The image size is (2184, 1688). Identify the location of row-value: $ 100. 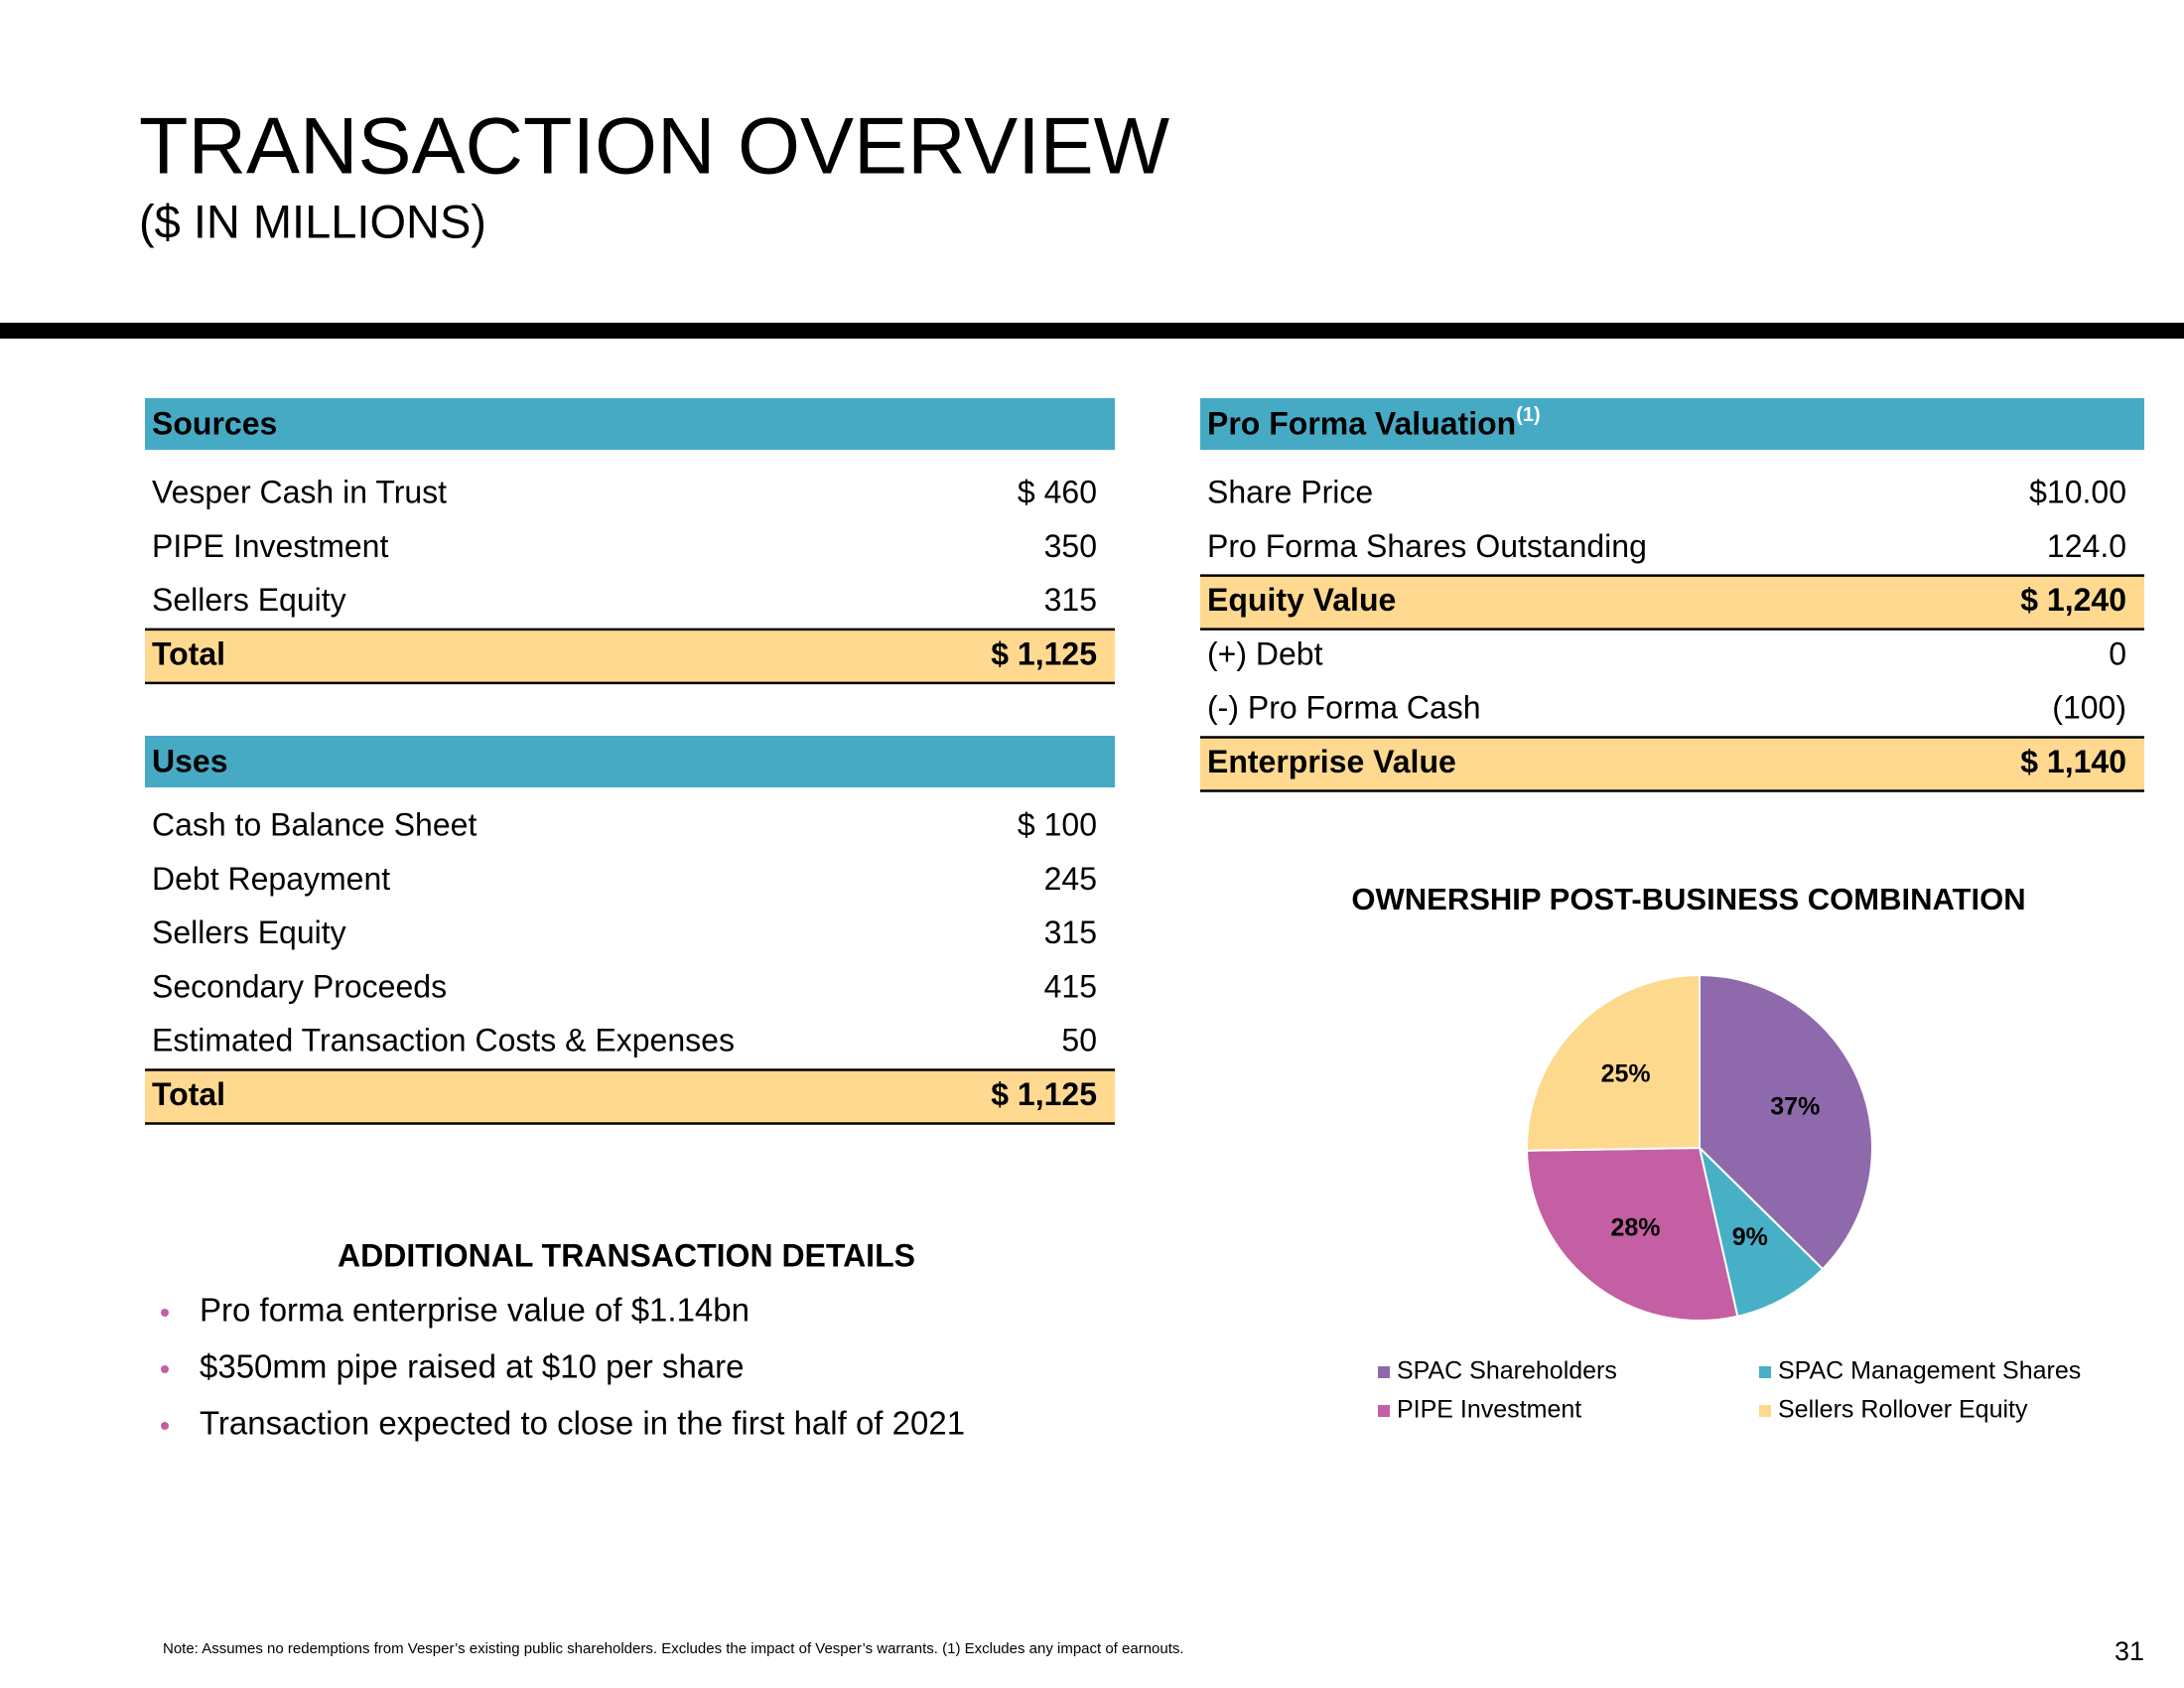
(1057, 824).